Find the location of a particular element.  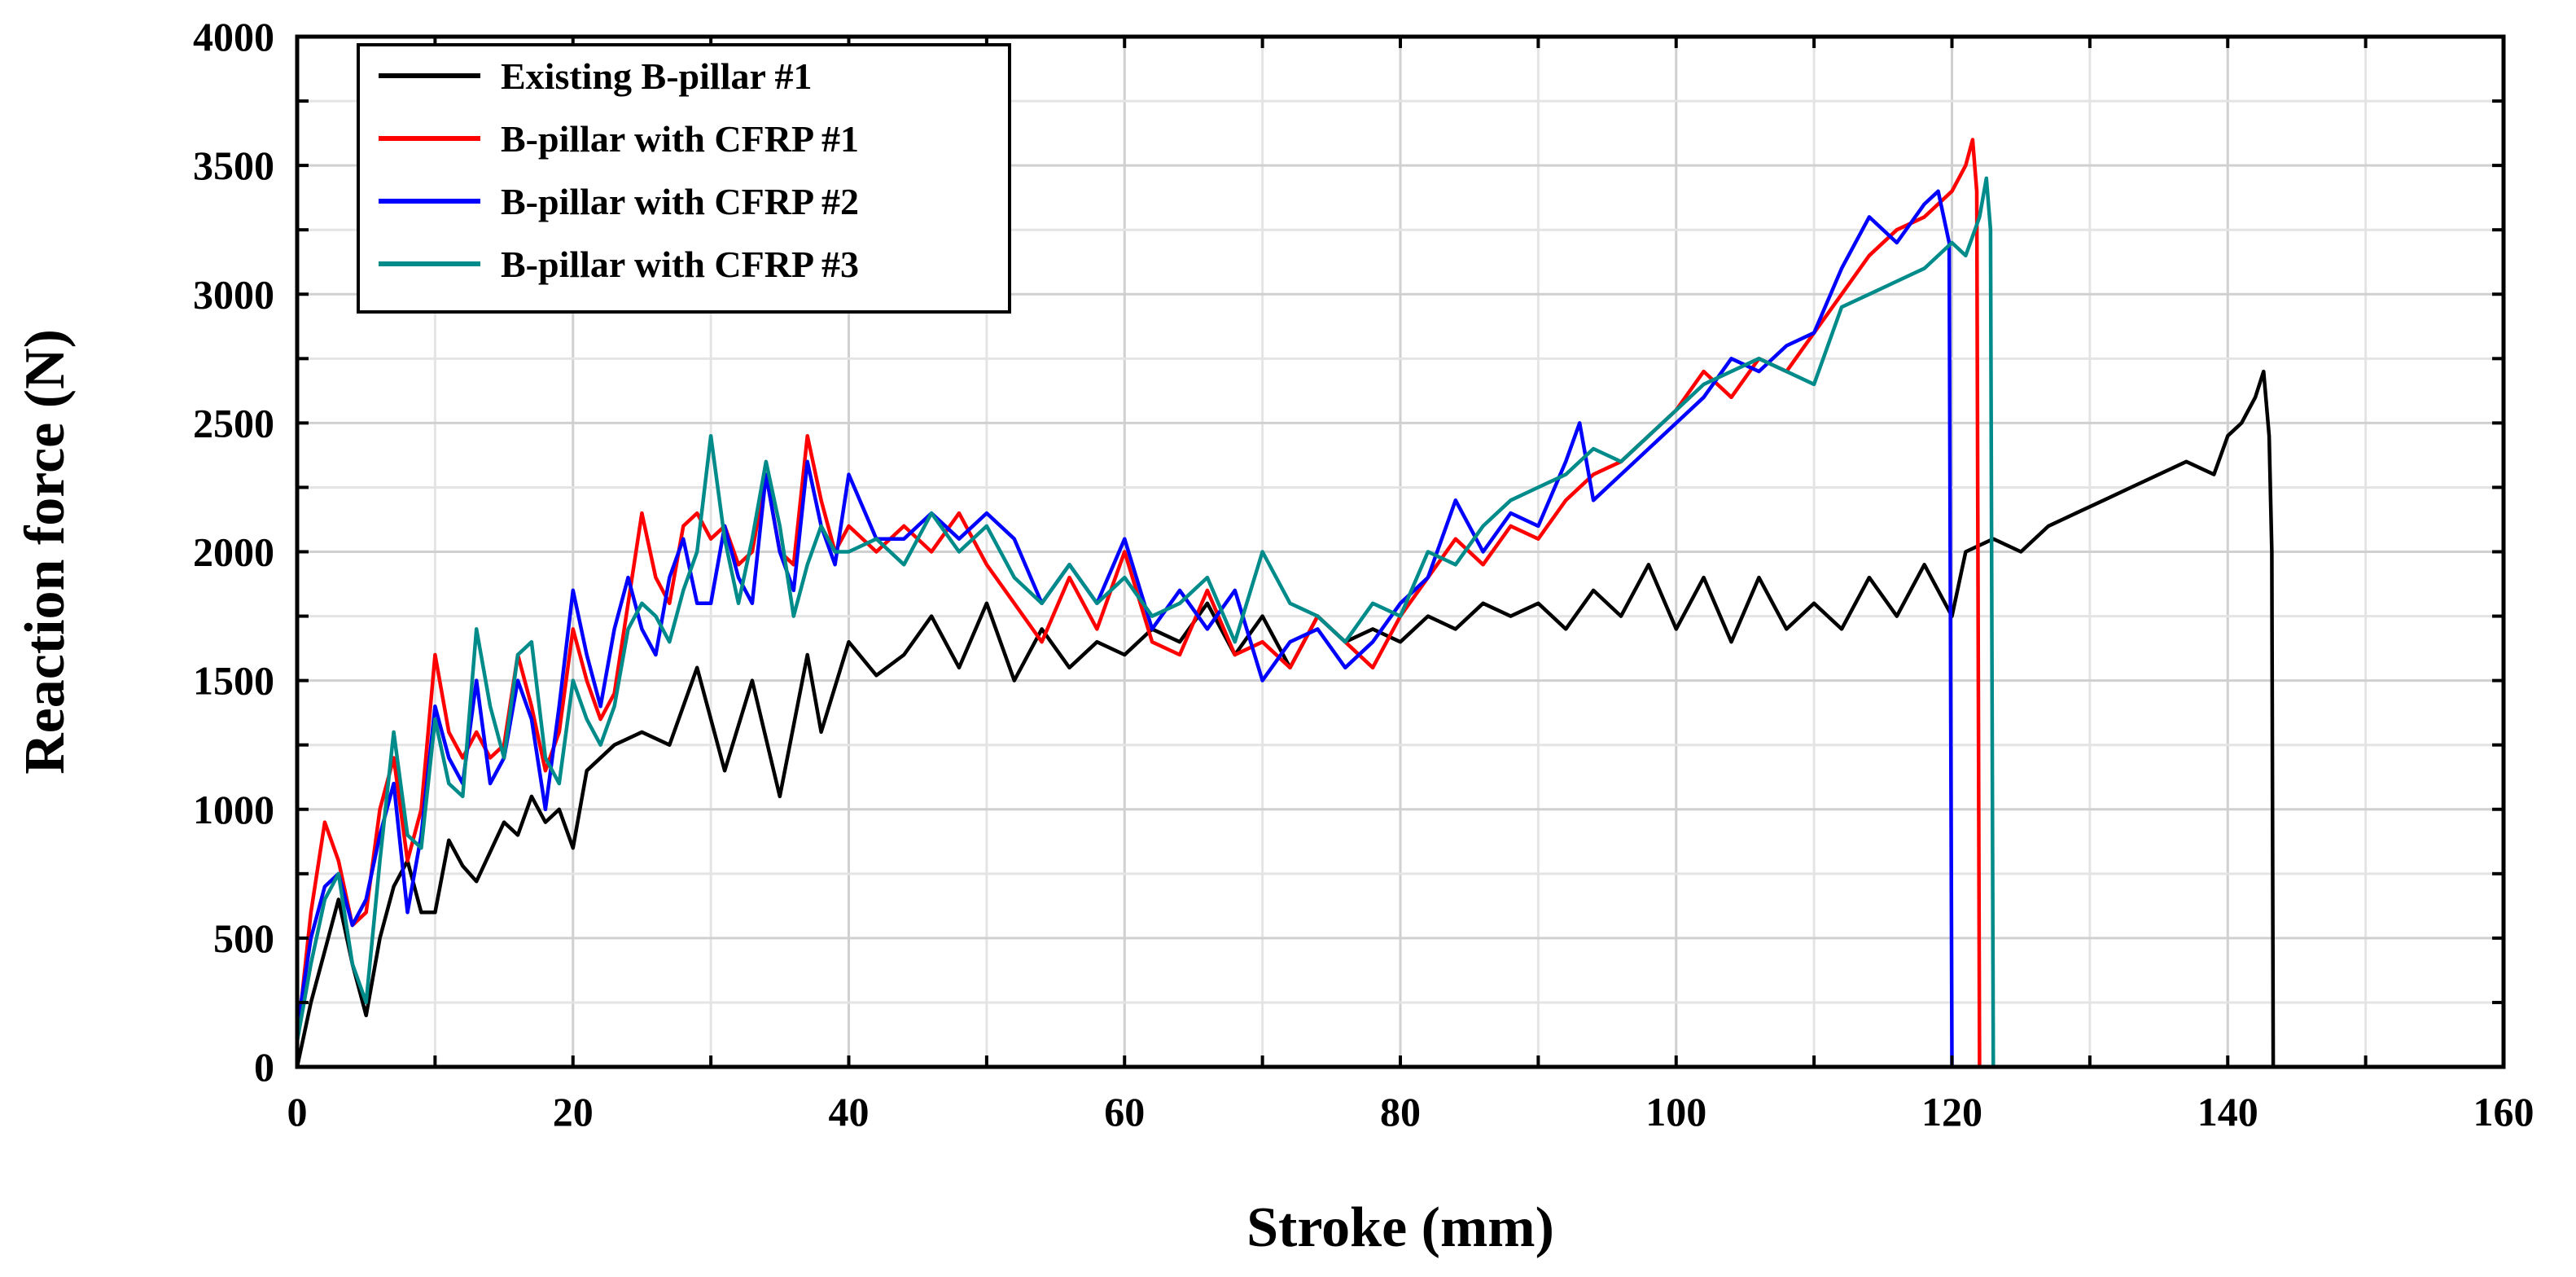

y-tick-label: 500 is located at coordinates (244, 938).